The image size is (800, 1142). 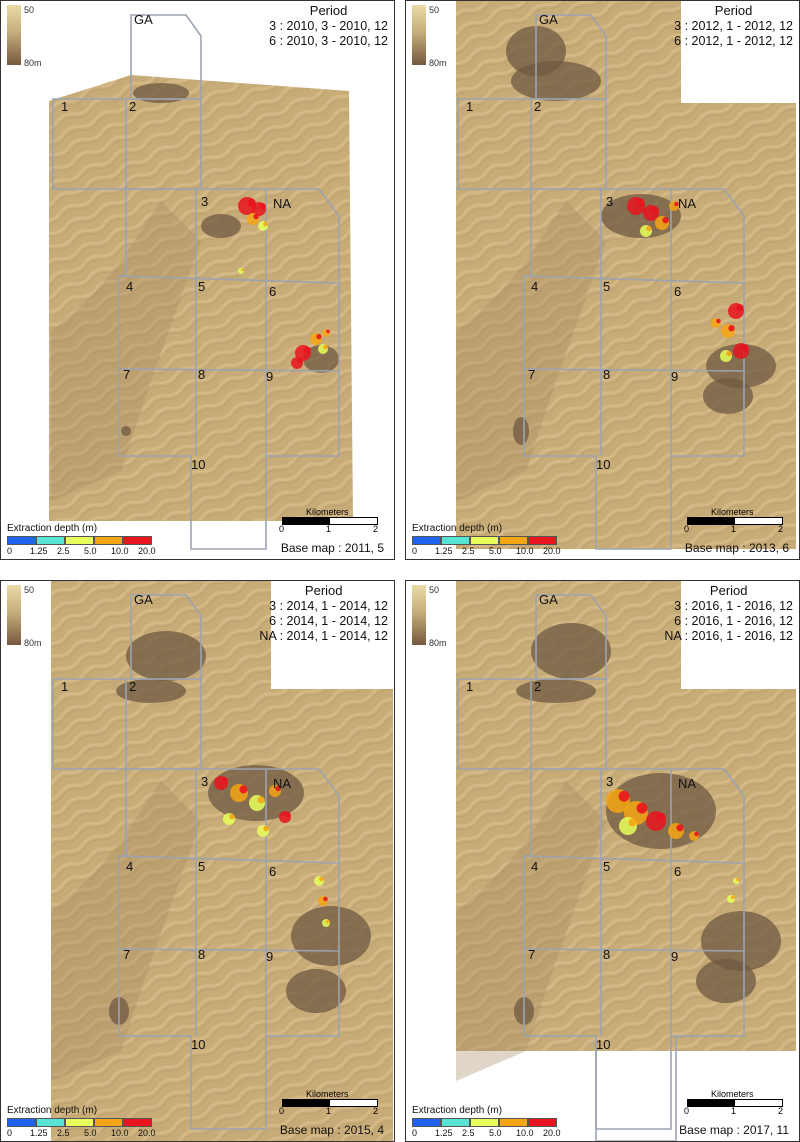 I want to click on site-label: GA, so click(x=143, y=19).